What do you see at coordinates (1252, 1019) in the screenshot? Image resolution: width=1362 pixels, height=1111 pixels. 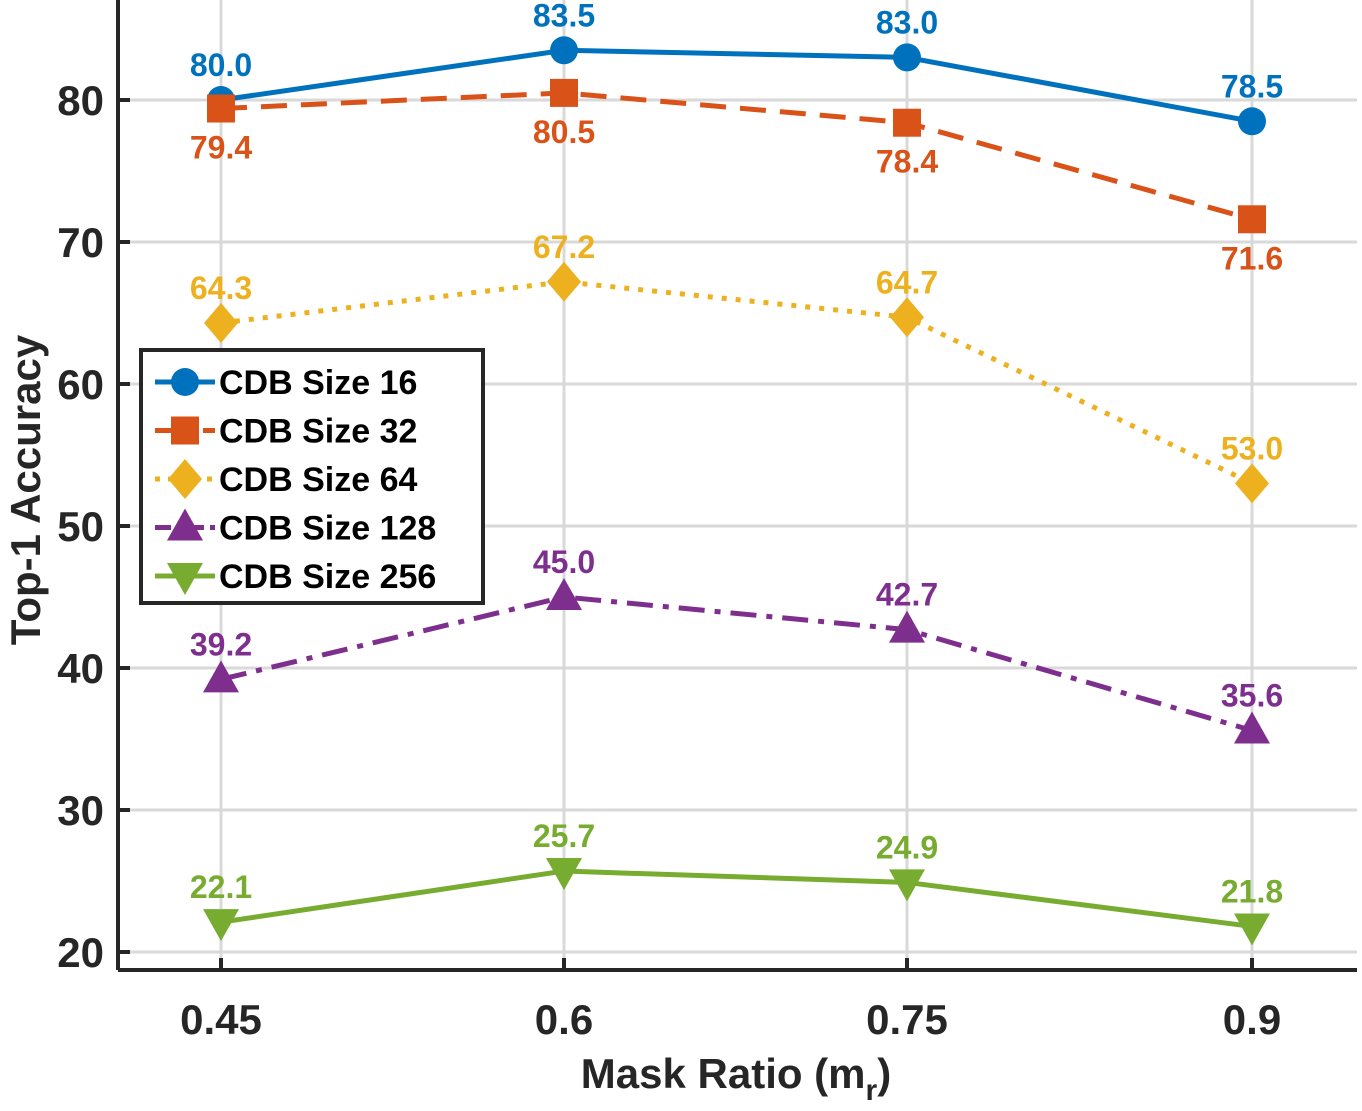 I see `x-tick-label: 0.9` at bounding box center [1252, 1019].